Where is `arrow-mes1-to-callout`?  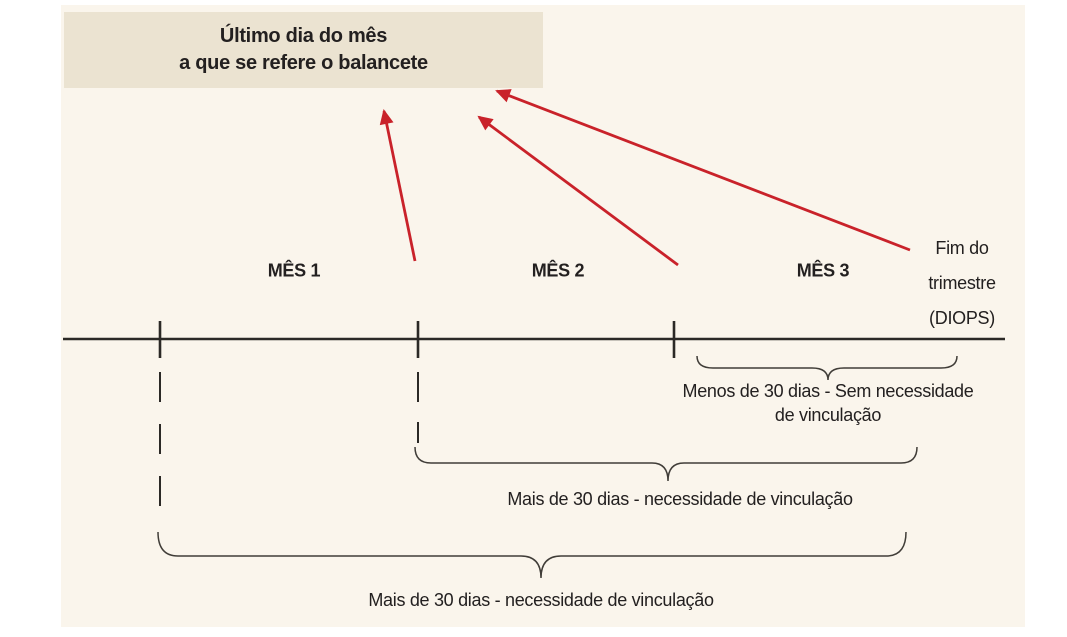 arrow-mes1-to-callout is located at coordinates (398, 185).